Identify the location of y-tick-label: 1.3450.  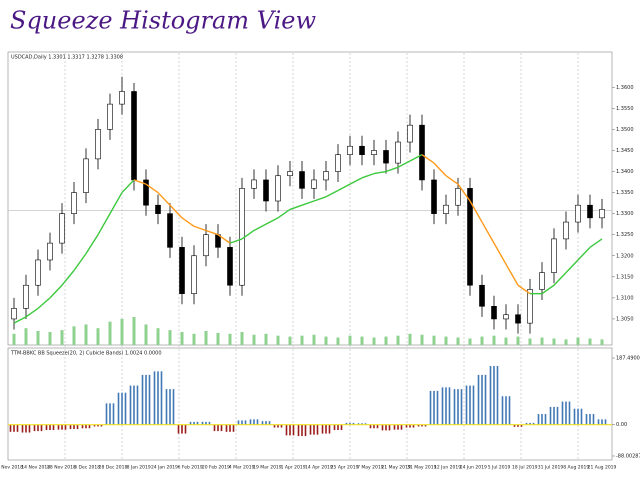
(625, 151).